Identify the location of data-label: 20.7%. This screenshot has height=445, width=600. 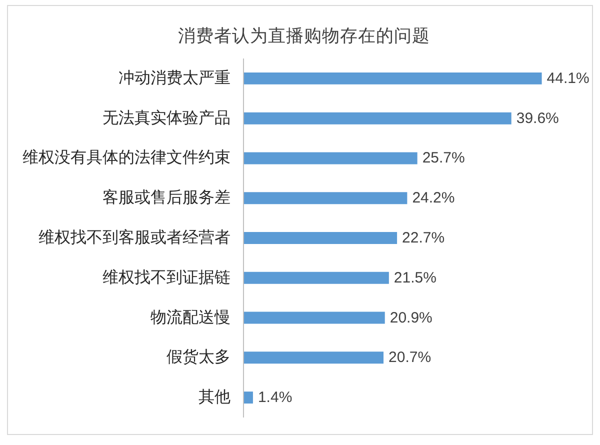
(410, 357).